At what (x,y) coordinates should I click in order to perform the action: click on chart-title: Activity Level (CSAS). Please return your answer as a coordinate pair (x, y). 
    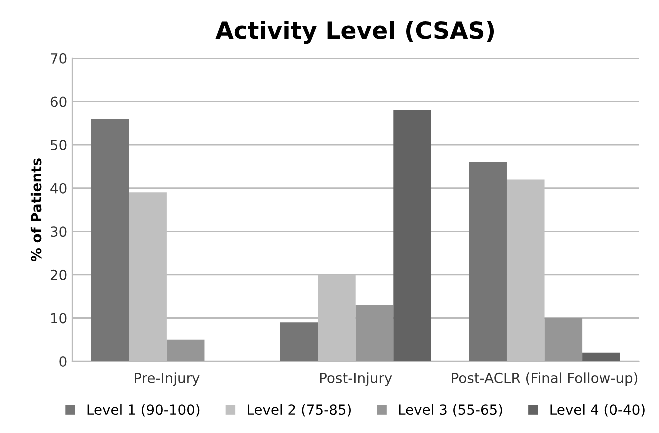
    Looking at the image, I should click on (355, 32).